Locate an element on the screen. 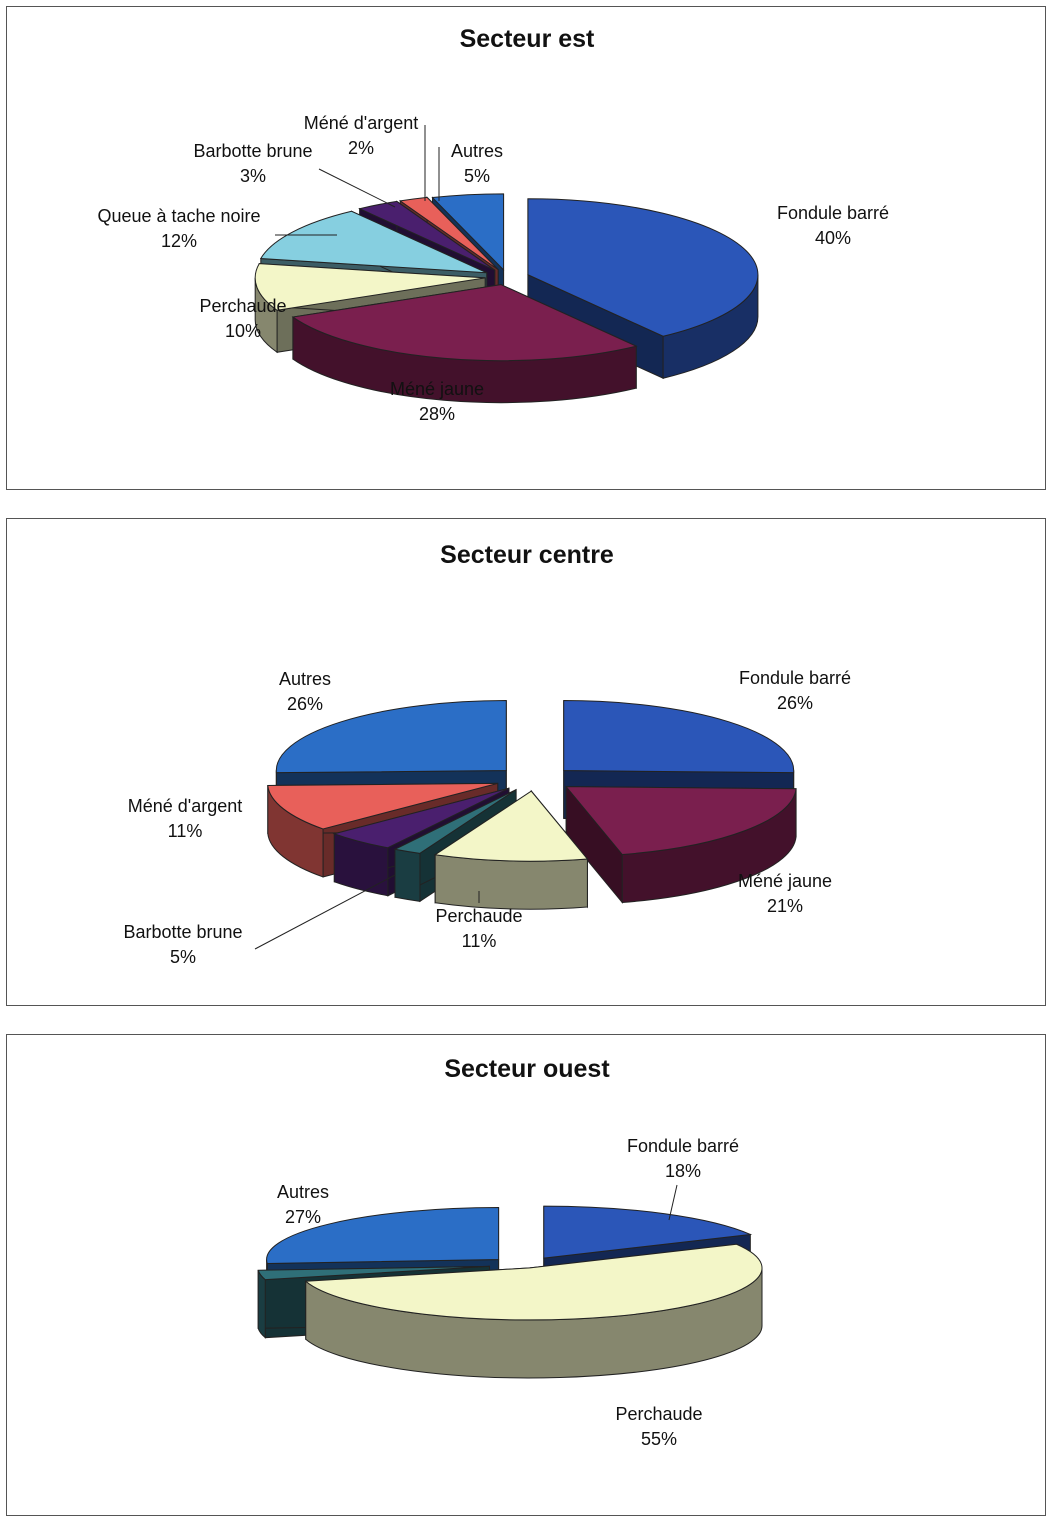 The height and width of the screenshot is (1520, 1051). slice-value-est-mene-jaune: 28% is located at coordinates (437, 414).